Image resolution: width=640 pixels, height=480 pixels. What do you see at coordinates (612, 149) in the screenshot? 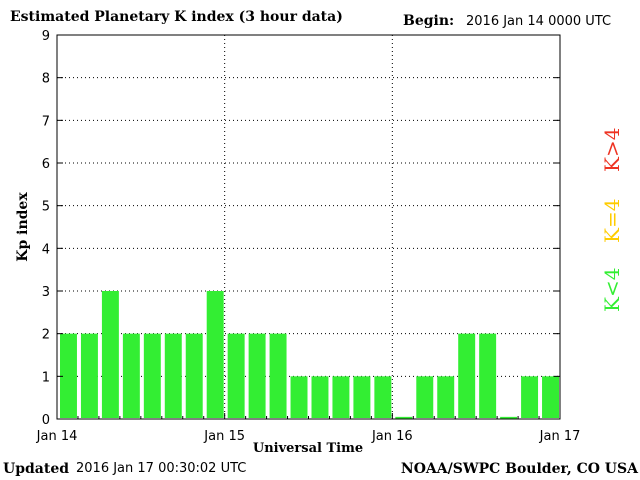
I see `legend-k-greater-4: K>4` at bounding box center [612, 149].